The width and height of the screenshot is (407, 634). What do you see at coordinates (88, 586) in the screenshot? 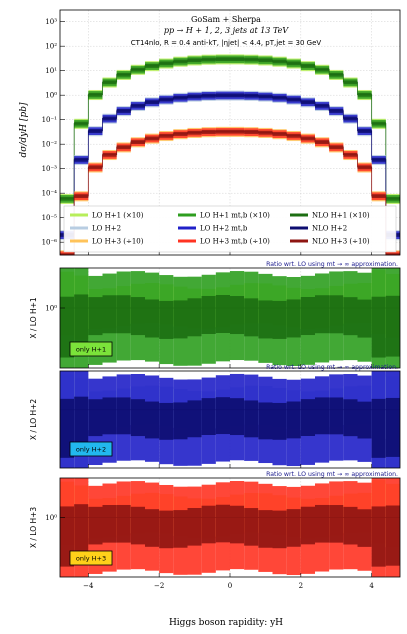
I see `x-tick-label: −4` at bounding box center [88, 586].